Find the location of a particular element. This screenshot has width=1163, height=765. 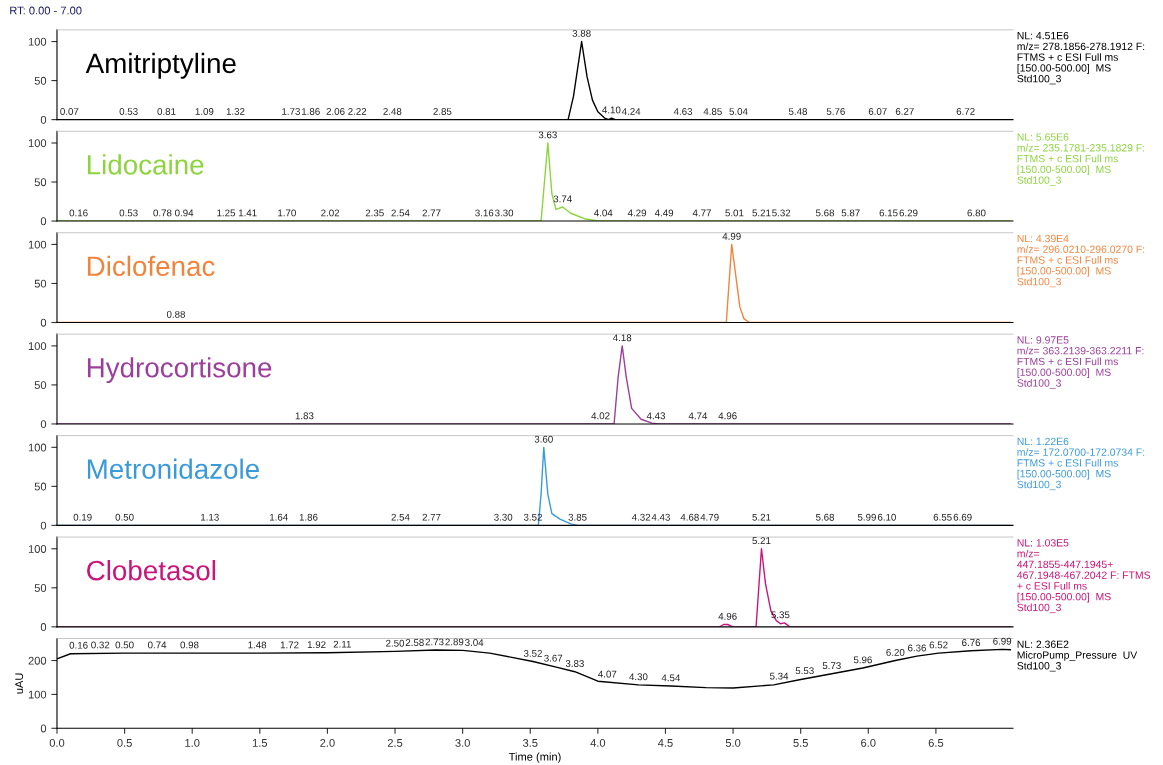

series-label: Metronidazole is located at coordinates (173, 468).